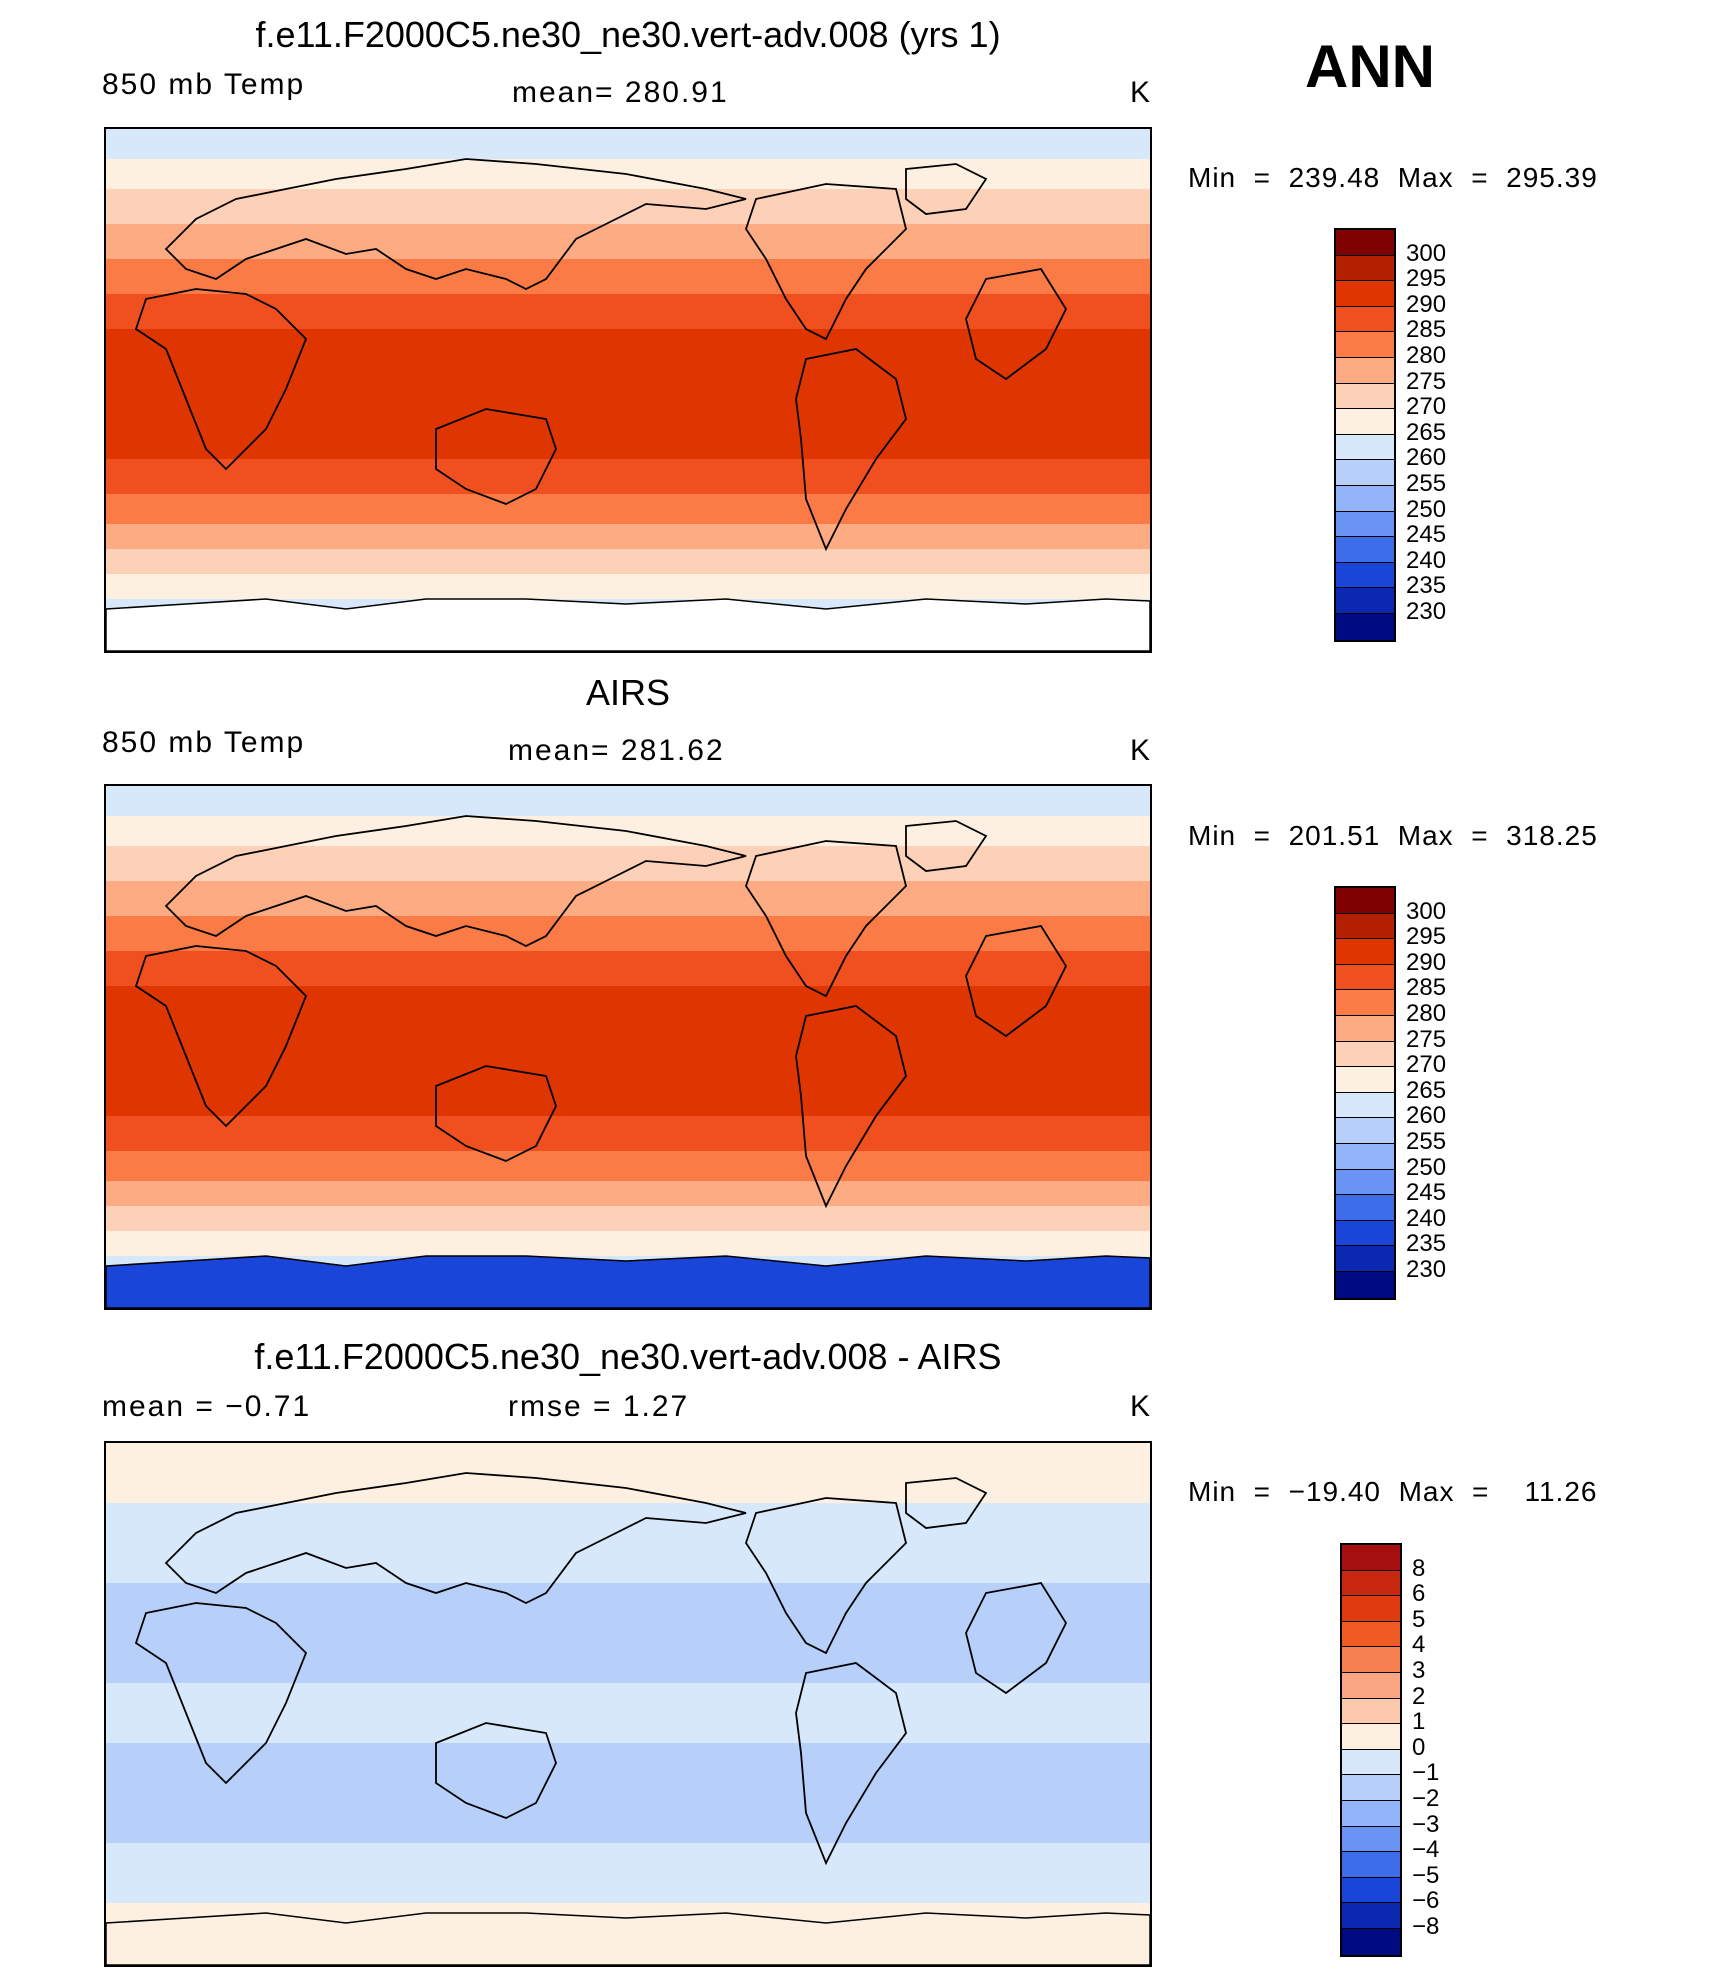 Image resolution: width=1710 pixels, height=1975 pixels. What do you see at coordinates (1426, 1926) in the screenshot?
I see `legend-label: −8` at bounding box center [1426, 1926].